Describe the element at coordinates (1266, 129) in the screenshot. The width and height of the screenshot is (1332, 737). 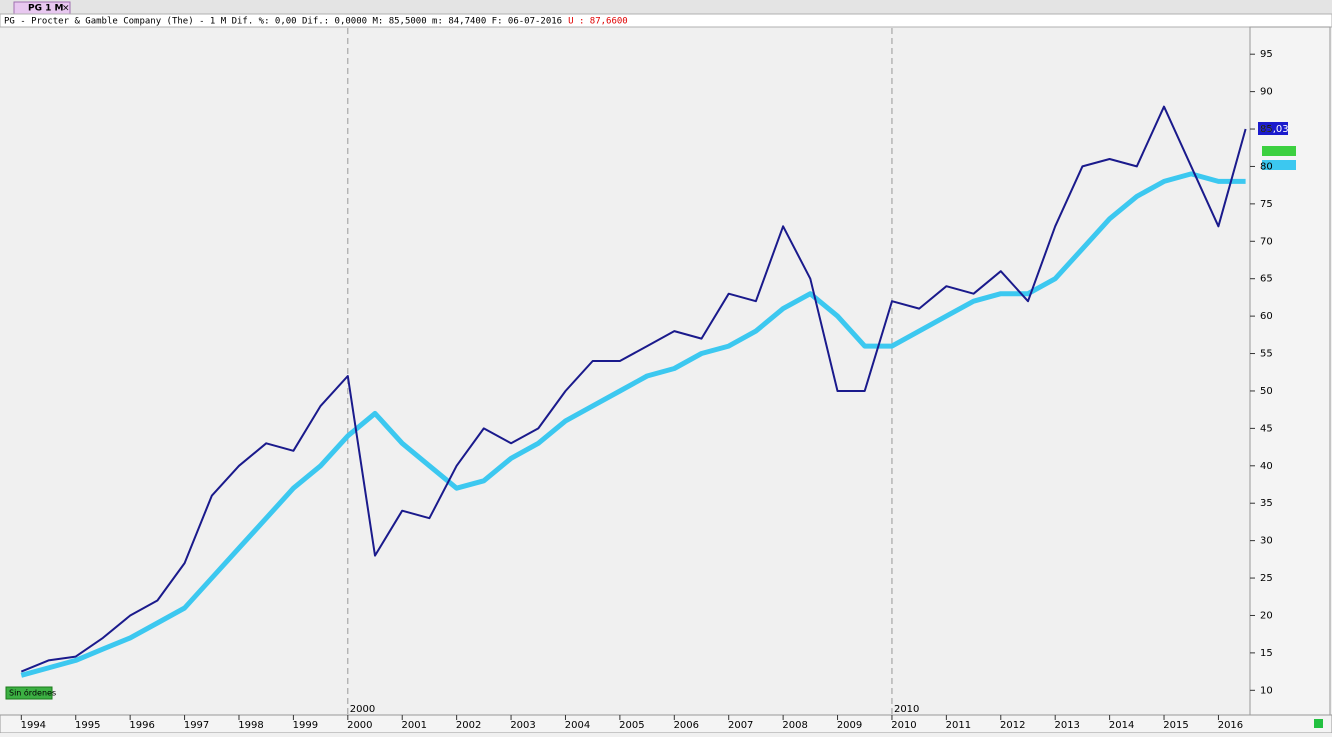
I see `y-tick-label: 85` at that location.